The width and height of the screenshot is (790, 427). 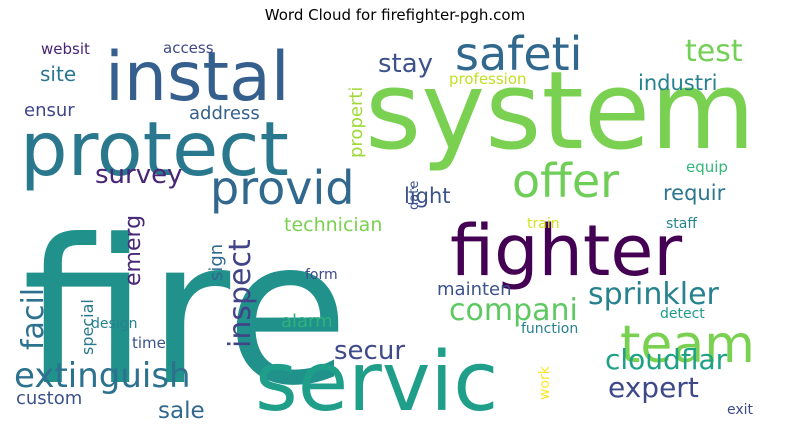 What do you see at coordinates (566, 251) in the screenshot?
I see `word-fighter: fighter` at bounding box center [566, 251].